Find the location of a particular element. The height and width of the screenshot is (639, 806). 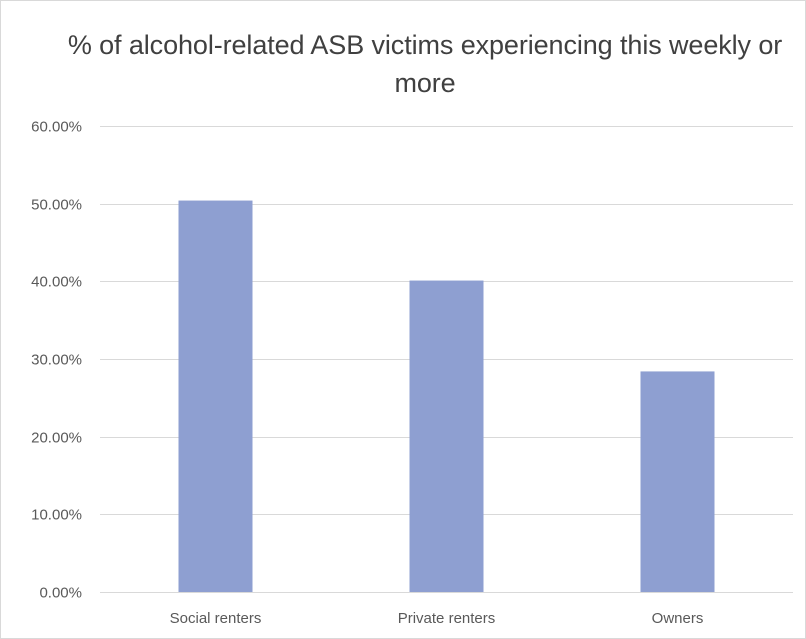

bar-owners is located at coordinates (677, 481).